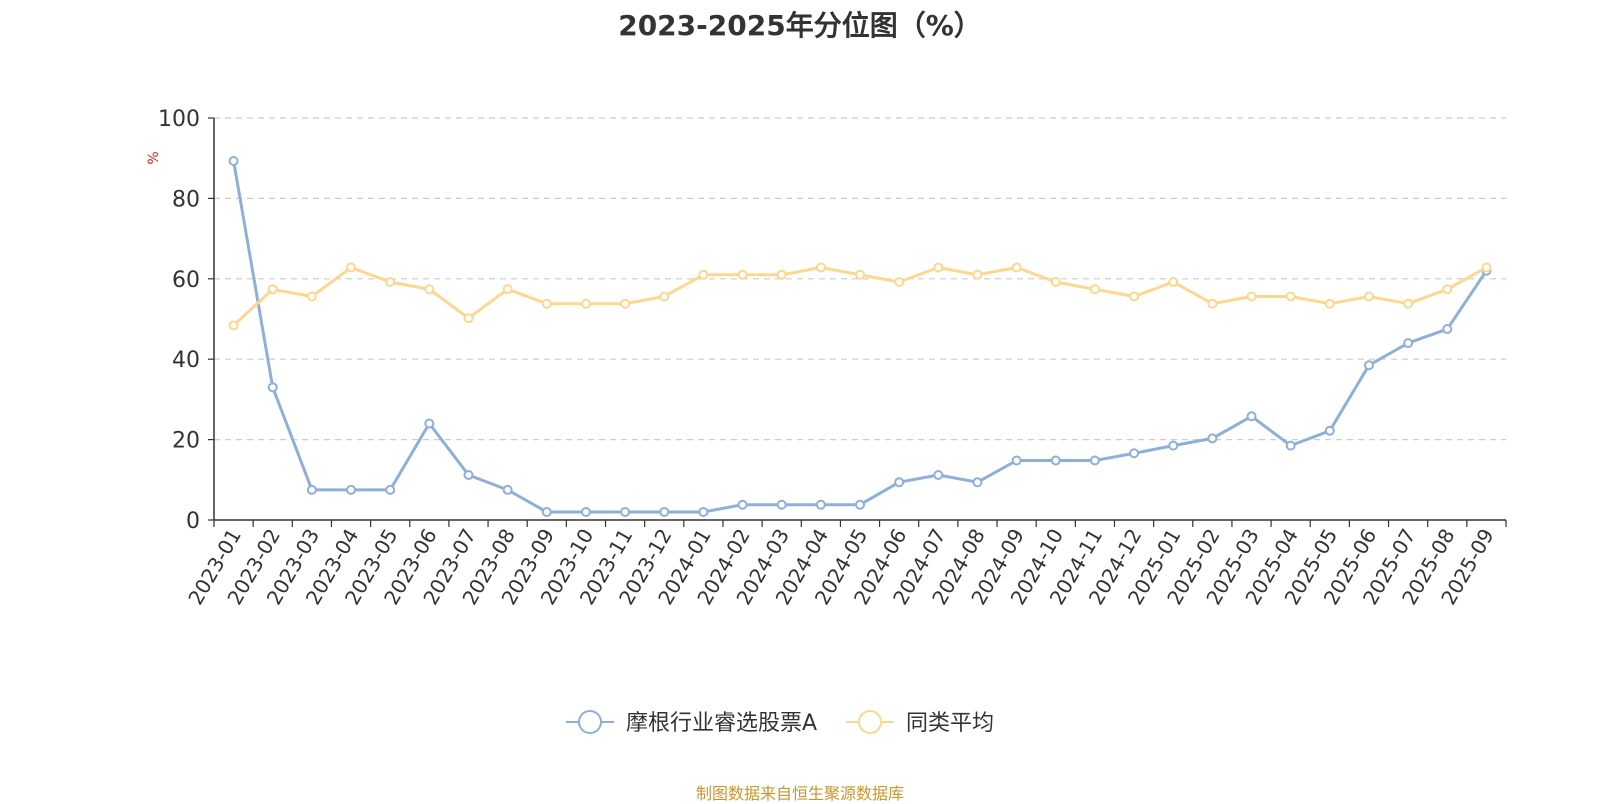 Image resolution: width=1600 pixels, height=804 pixels. Describe the element at coordinates (186, 441) in the screenshot. I see `y-tick-label: 20` at that location.